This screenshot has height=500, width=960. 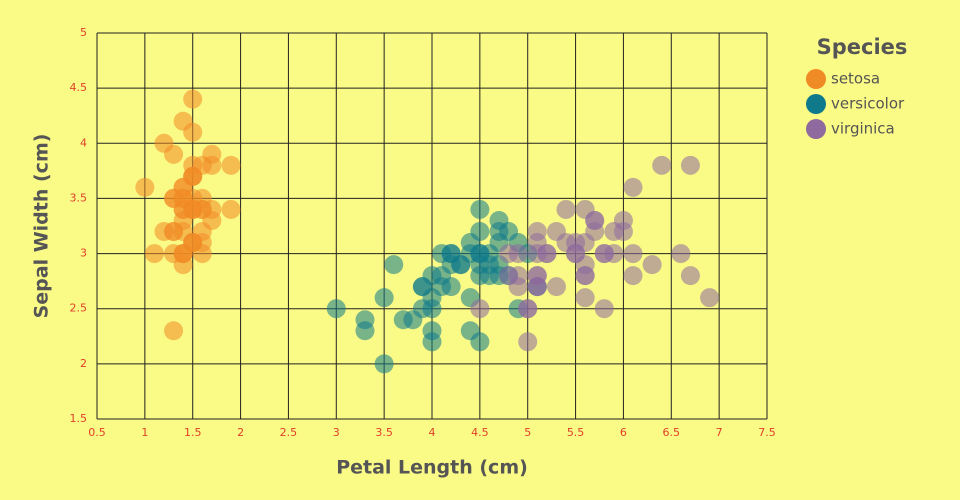 What do you see at coordinates (97, 432) in the screenshot?
I see `x-tick-label: 0.5` at bounding box center [97, 432].